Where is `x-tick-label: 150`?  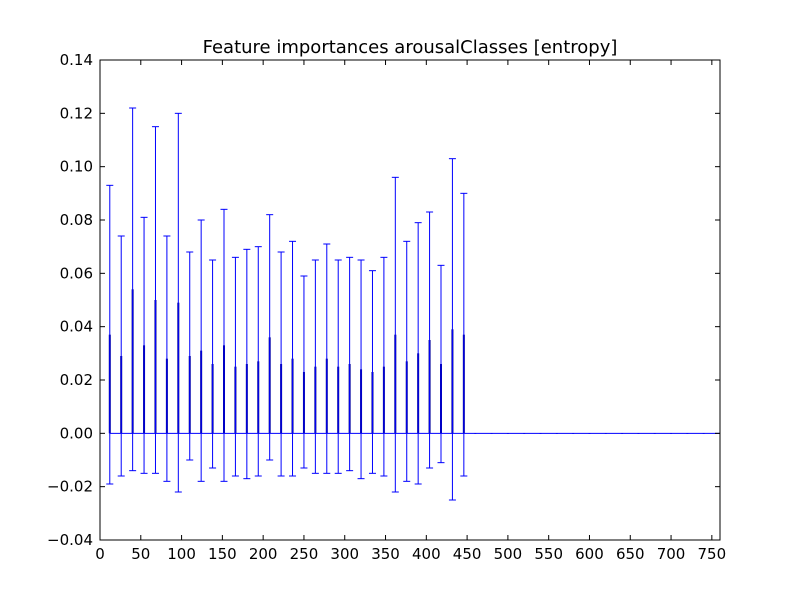
x-tick-label: 150 is located at coordinates (222, 554).